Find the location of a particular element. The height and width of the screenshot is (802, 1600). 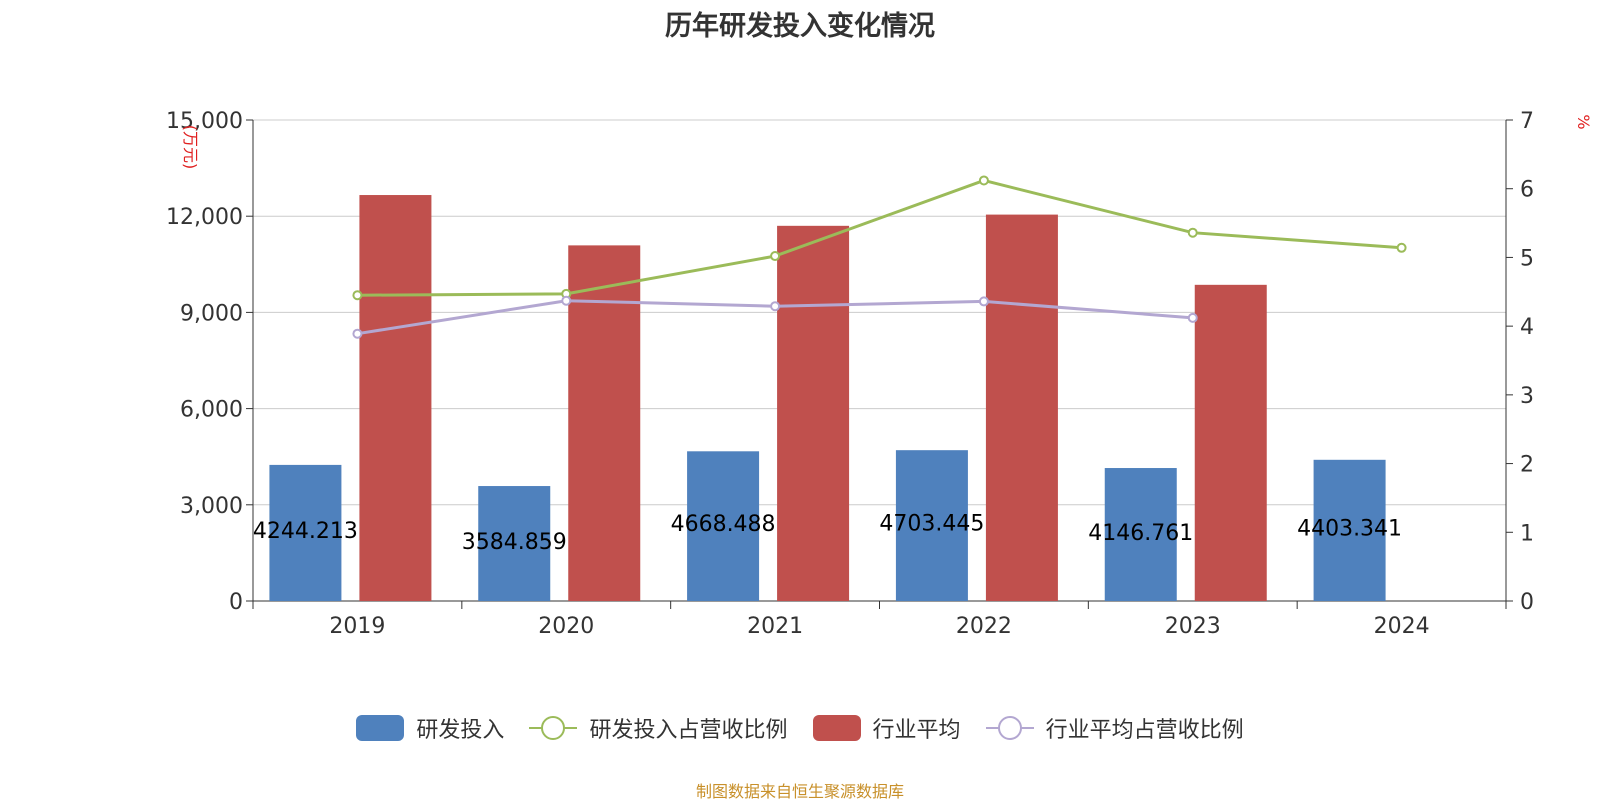

bar-data-label: 4244.213 is located at coordinates (305, 531).